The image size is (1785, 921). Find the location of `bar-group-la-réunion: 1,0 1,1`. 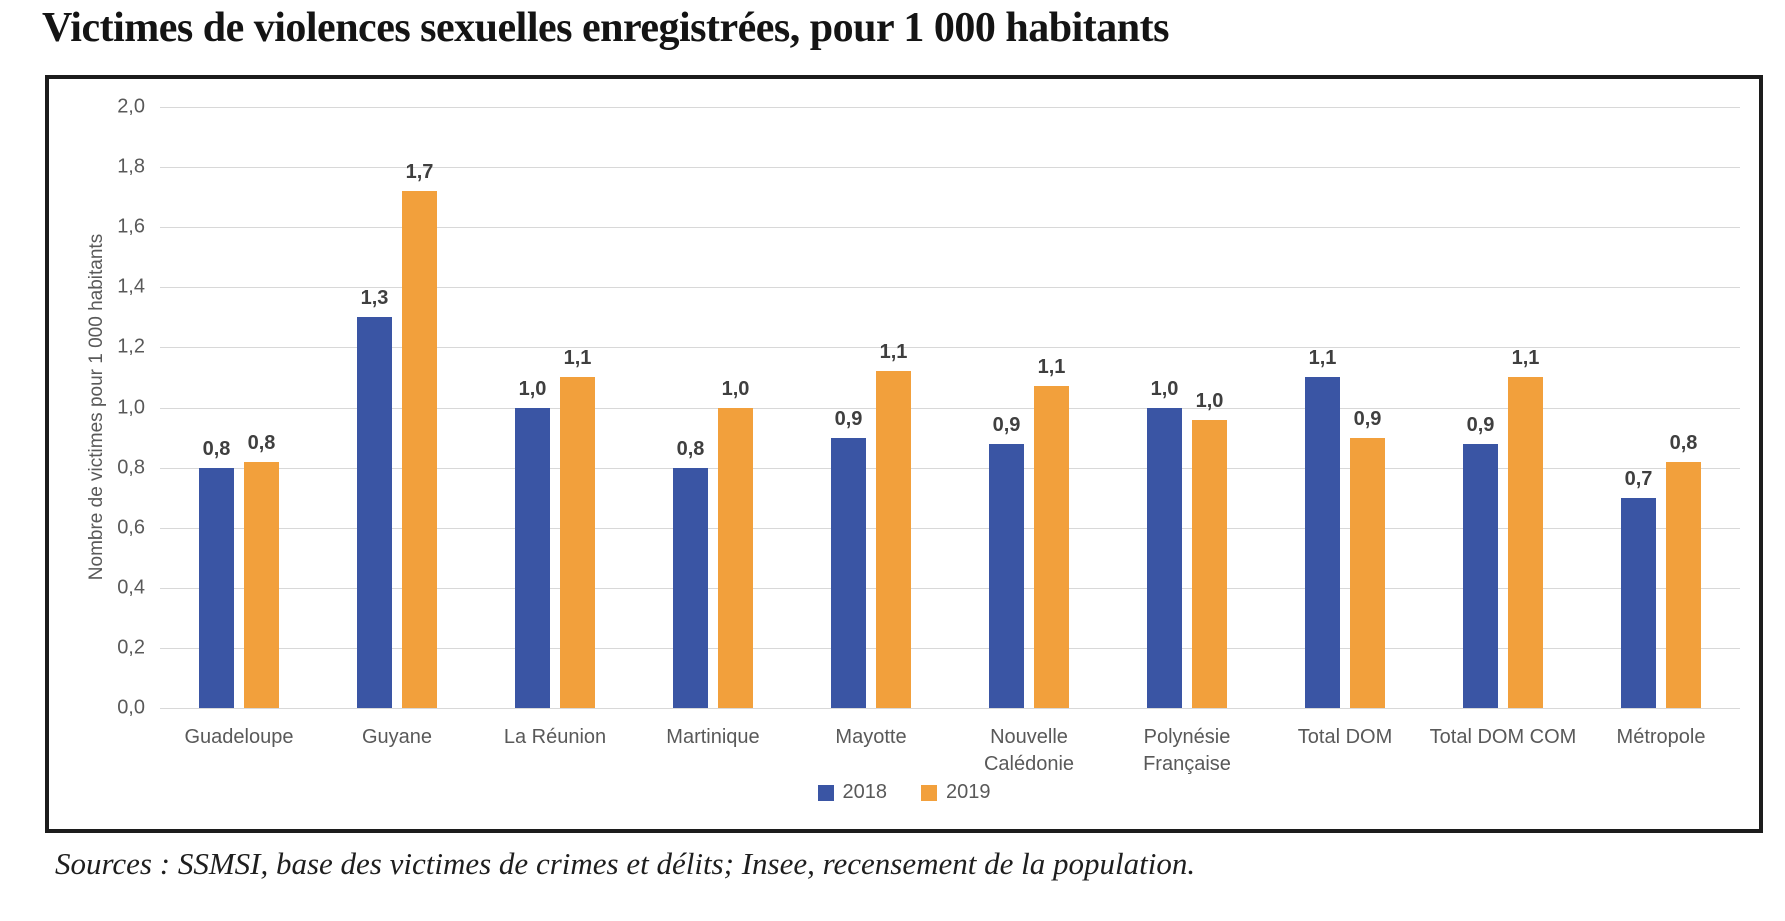

bar-group-la-réunion: 1,0 1,1 is located at coordinates (555, 527).